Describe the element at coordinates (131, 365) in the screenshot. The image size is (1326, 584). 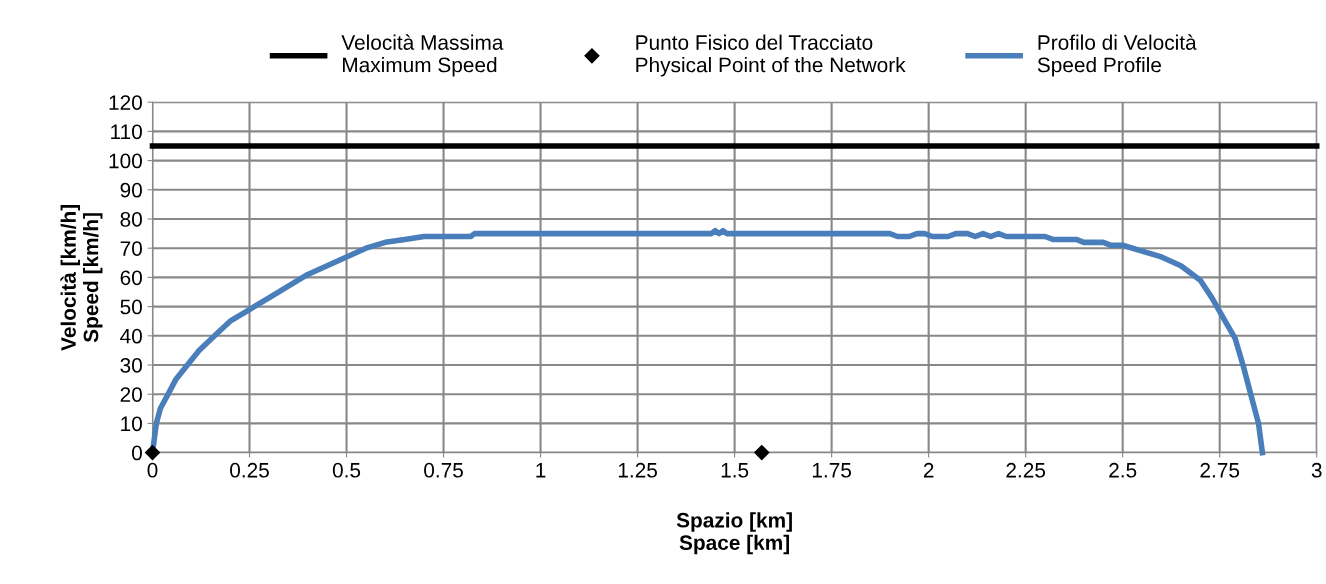
I see `y-tick-label: 30` at that location.